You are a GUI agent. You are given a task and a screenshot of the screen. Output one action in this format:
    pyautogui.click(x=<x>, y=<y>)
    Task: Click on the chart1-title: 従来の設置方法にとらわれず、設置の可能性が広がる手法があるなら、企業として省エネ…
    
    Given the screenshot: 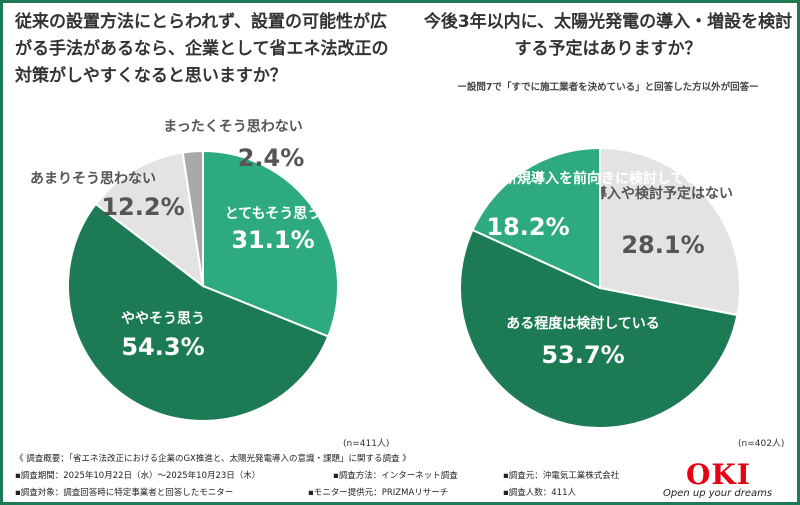 What is the action you would take?
    pyautogui.click(x=202, y=49)
    